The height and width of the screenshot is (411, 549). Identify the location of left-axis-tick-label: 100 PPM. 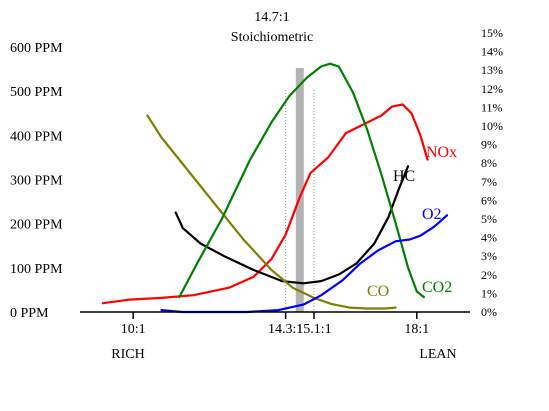
(36, 269).